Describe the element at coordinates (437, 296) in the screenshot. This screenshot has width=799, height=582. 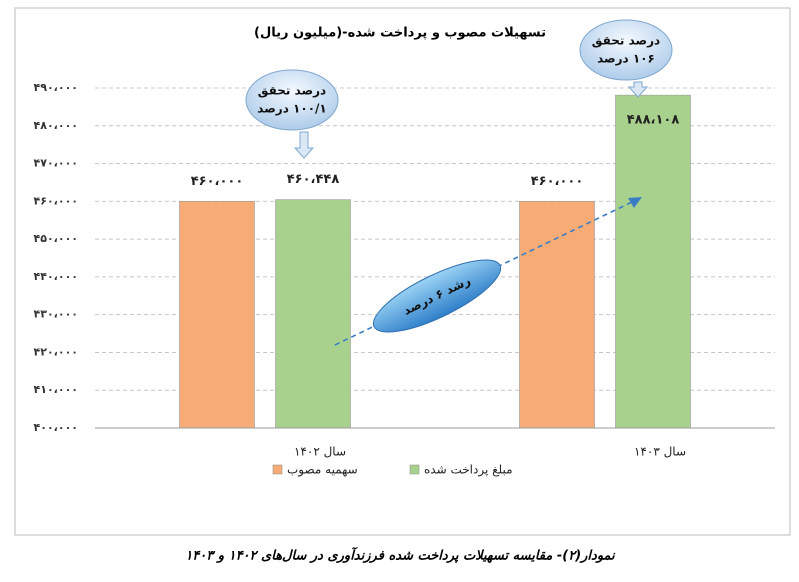
I see `growth-bubble` at that location.